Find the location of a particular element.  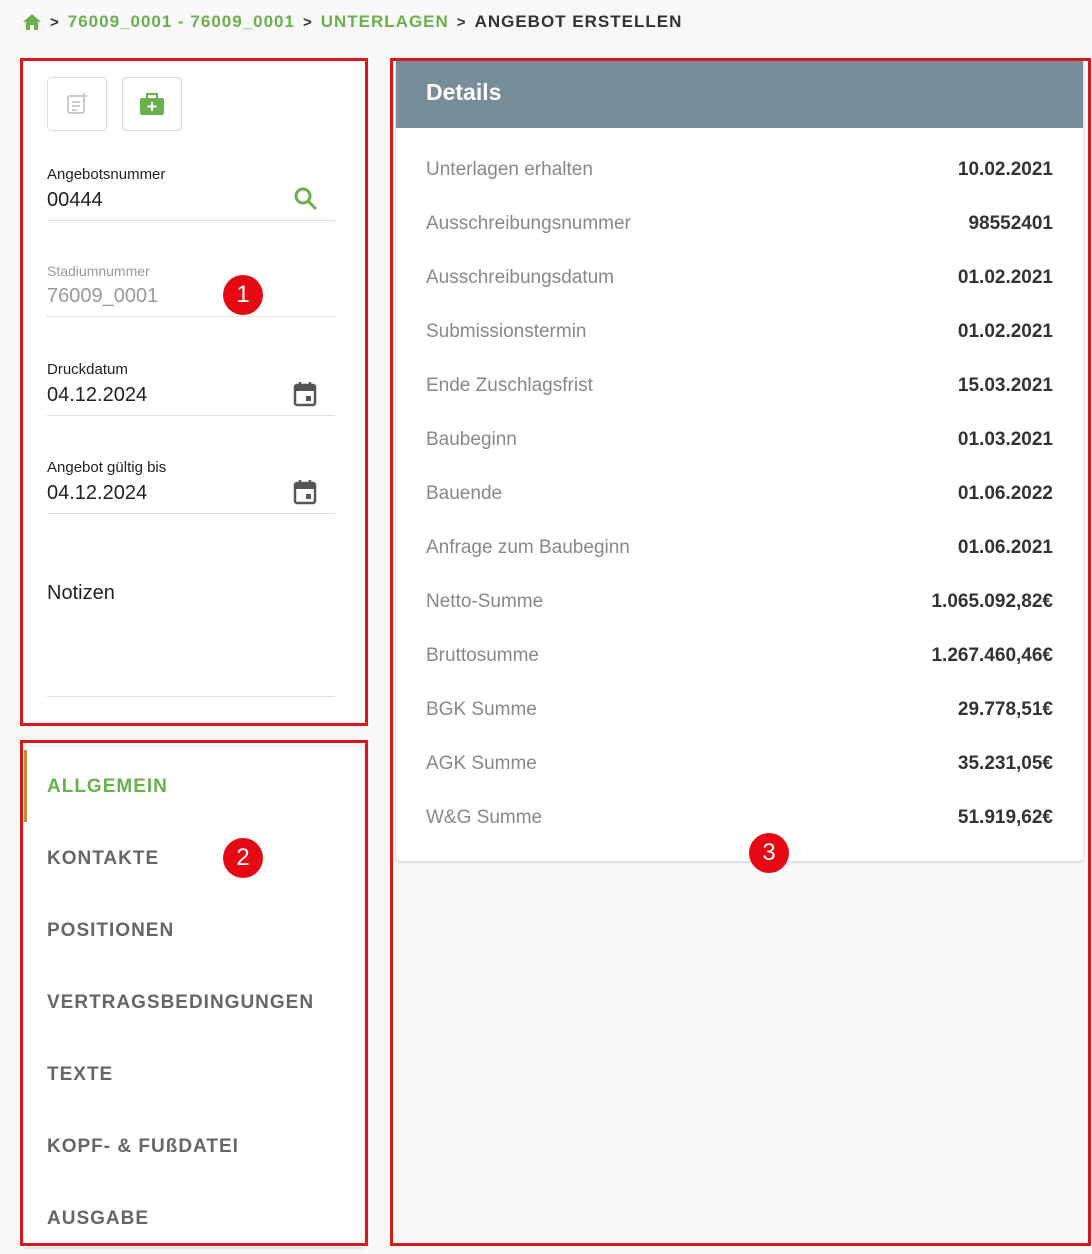

detail-row: Ende Zuschlagsfrist 15.03.2021 is located at coordinates (739, 386).